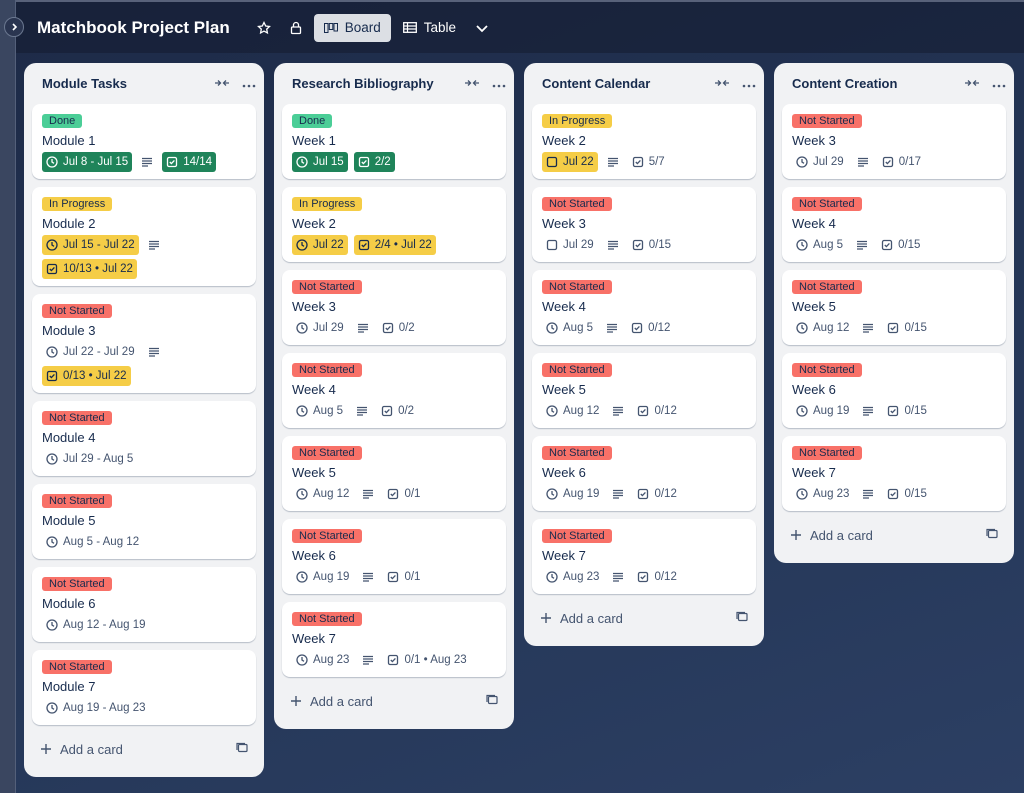 This screenshot has height=793, width=1024. Describe the element at coordinates (328, 411) in the screenshot. I see `date-text: Aug 5` at that location.